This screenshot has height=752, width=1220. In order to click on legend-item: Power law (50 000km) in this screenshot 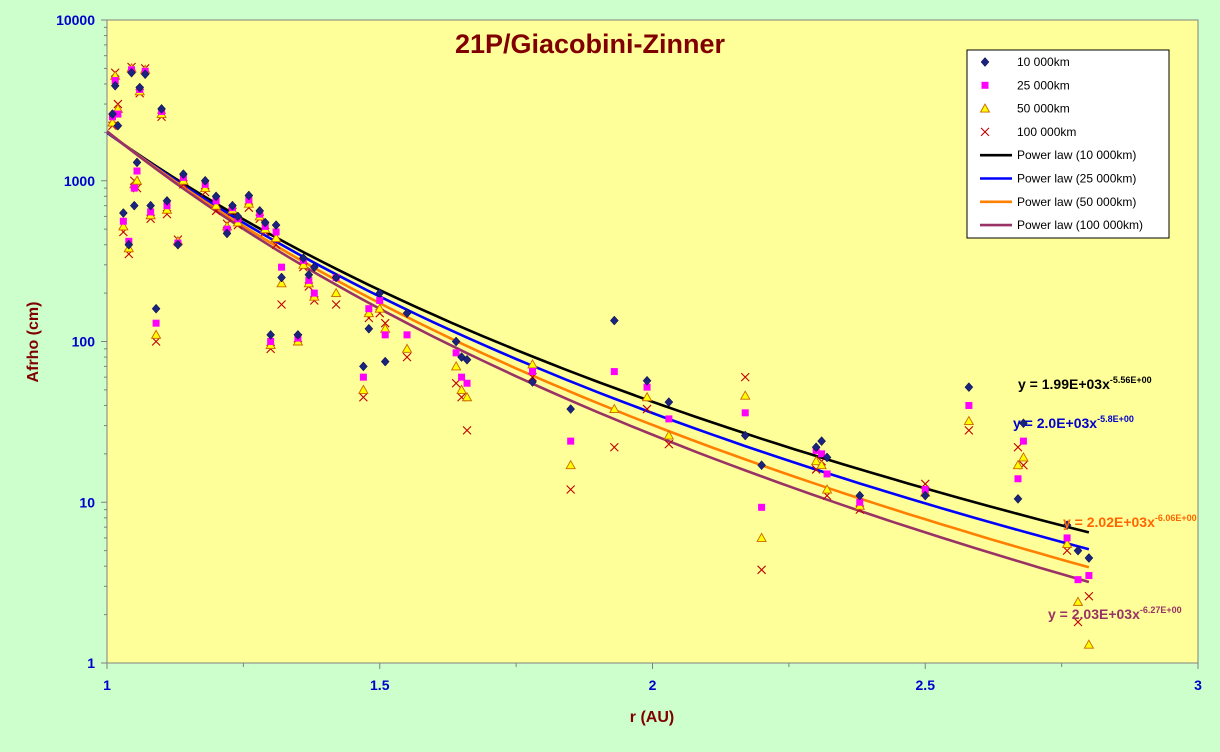, I will do `click(1058, 202)`.